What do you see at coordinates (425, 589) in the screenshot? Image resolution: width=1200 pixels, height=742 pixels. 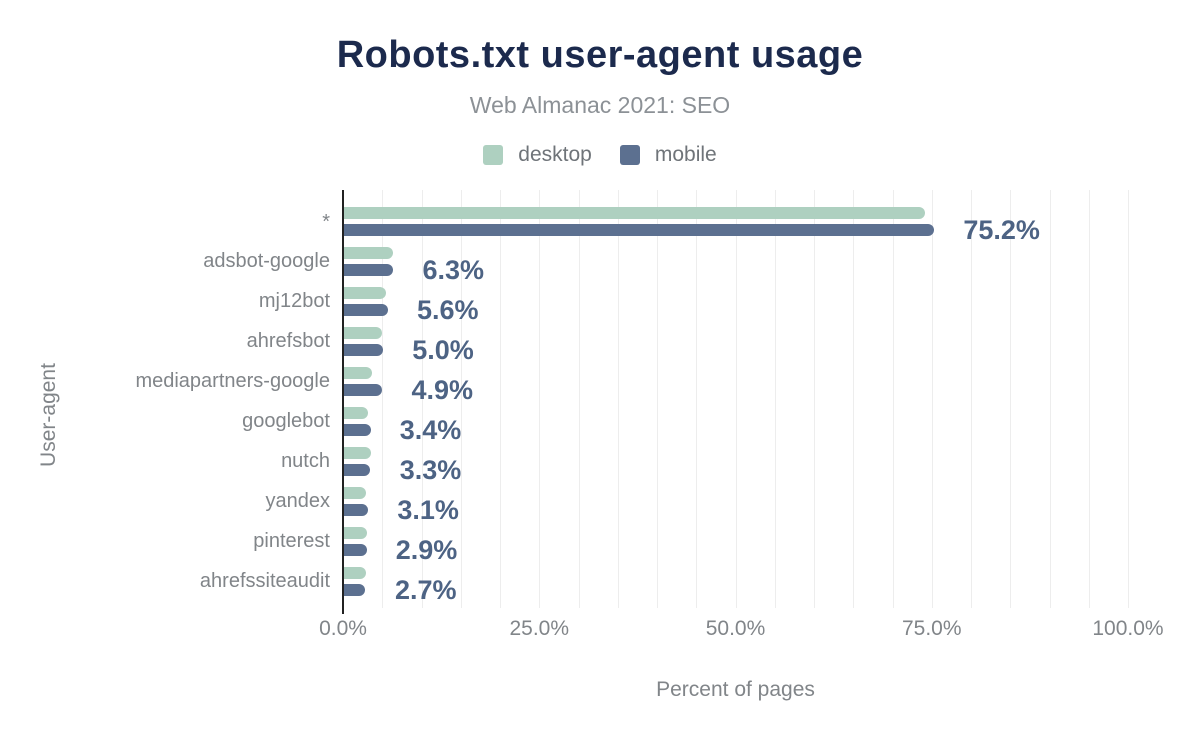 I see `value-label: 2.7%` at bounding box center [425, 589].